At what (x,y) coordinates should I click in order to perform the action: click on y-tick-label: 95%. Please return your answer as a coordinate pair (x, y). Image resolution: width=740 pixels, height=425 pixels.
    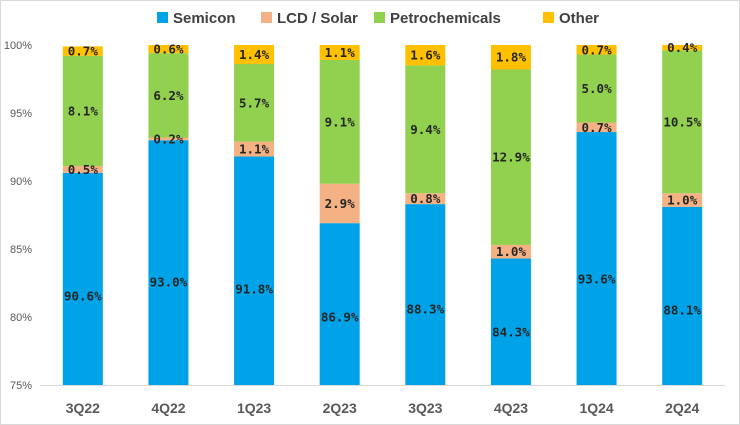
    Looking at the image, I should click on (21, 114).